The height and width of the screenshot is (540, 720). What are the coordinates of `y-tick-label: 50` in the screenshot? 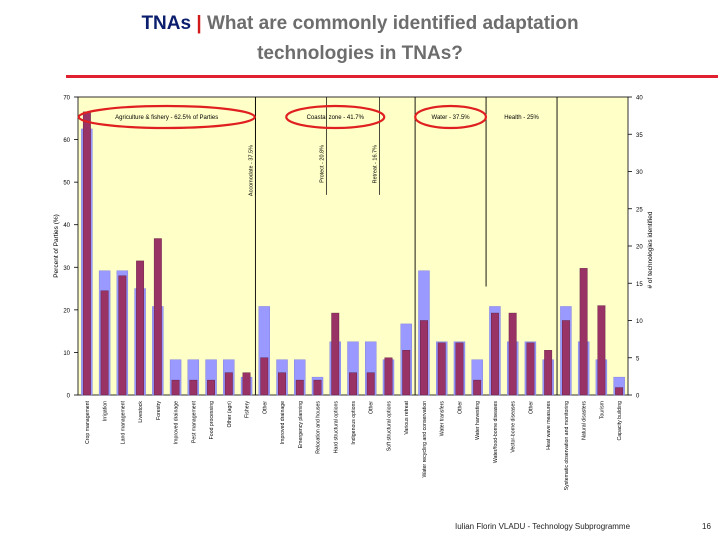 It's located at (66, 184).